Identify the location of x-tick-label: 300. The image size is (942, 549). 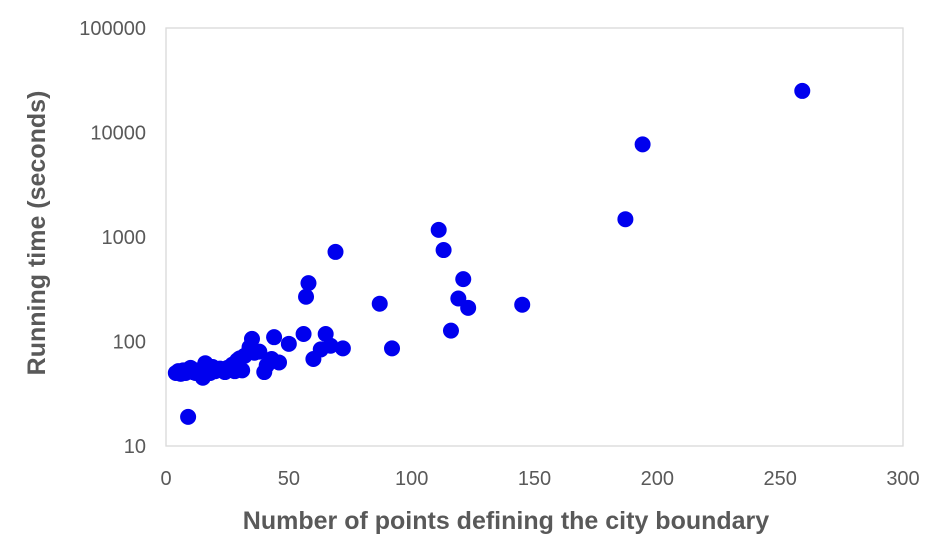
(902, 479).